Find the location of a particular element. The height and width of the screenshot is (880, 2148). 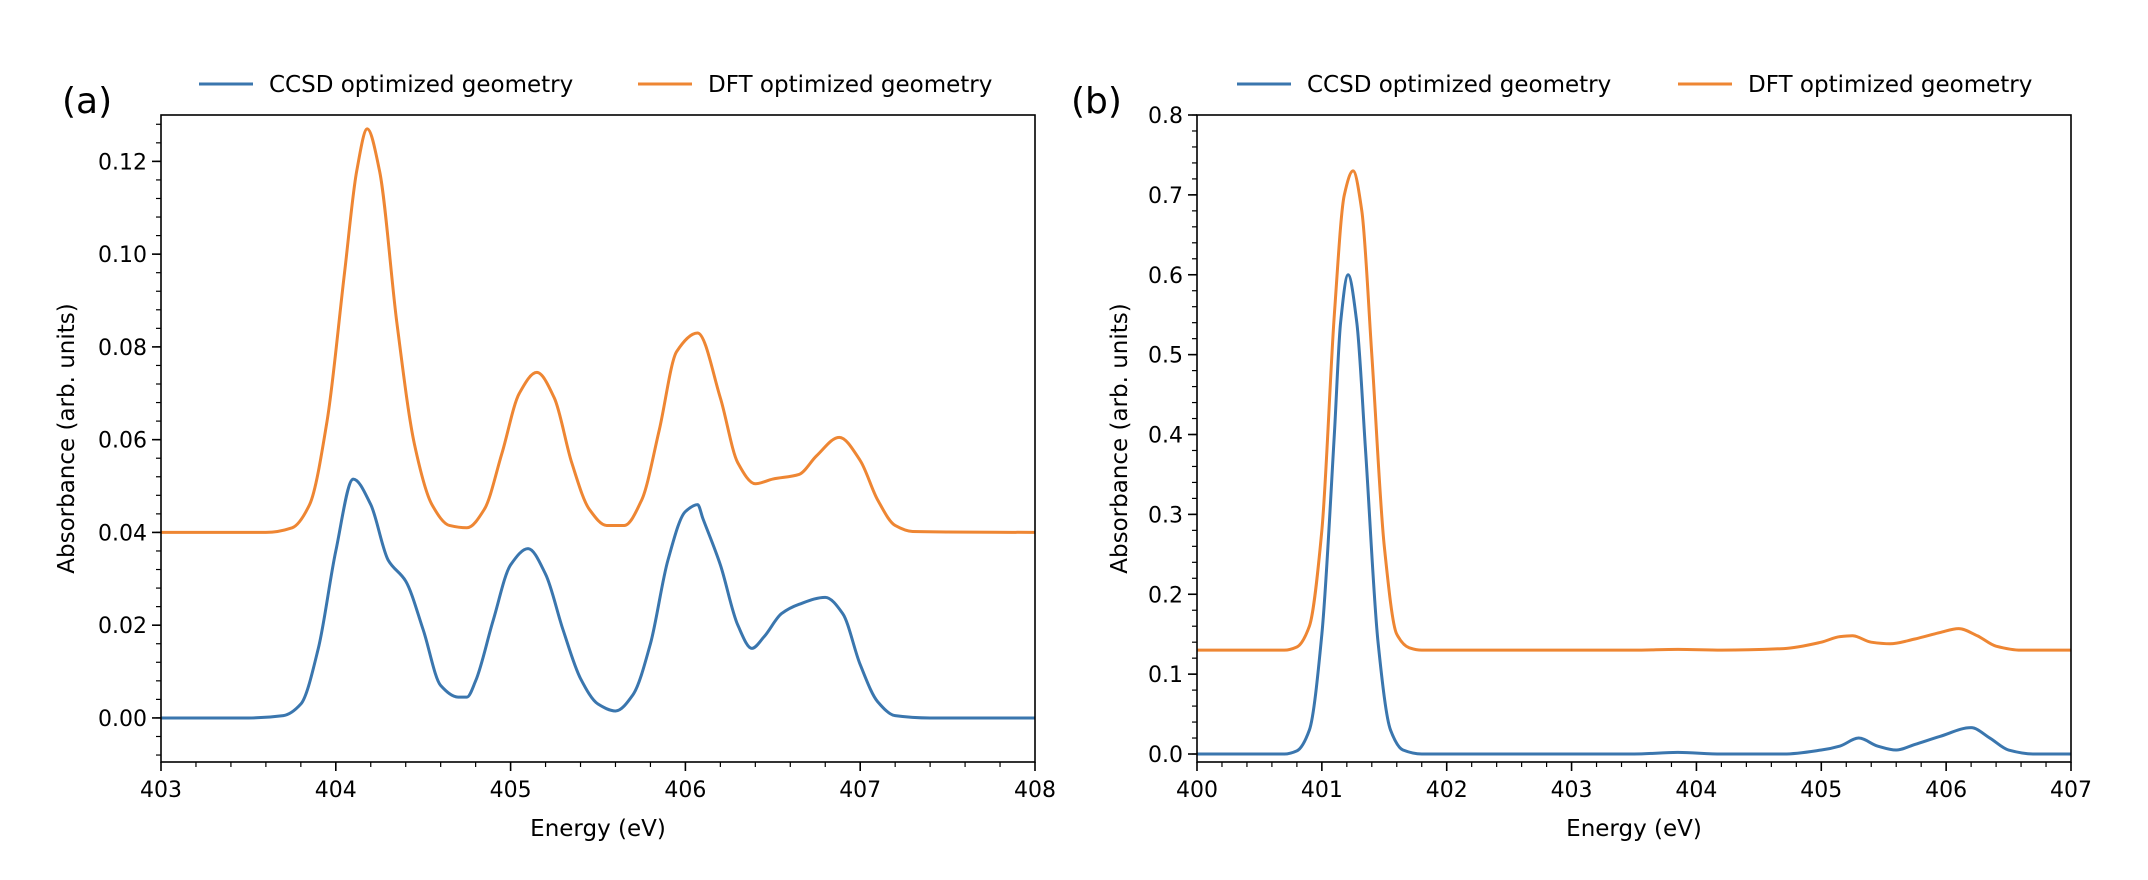

panel-b-ytick-label-0: 0.0 is located at coordinates (1165, 755).